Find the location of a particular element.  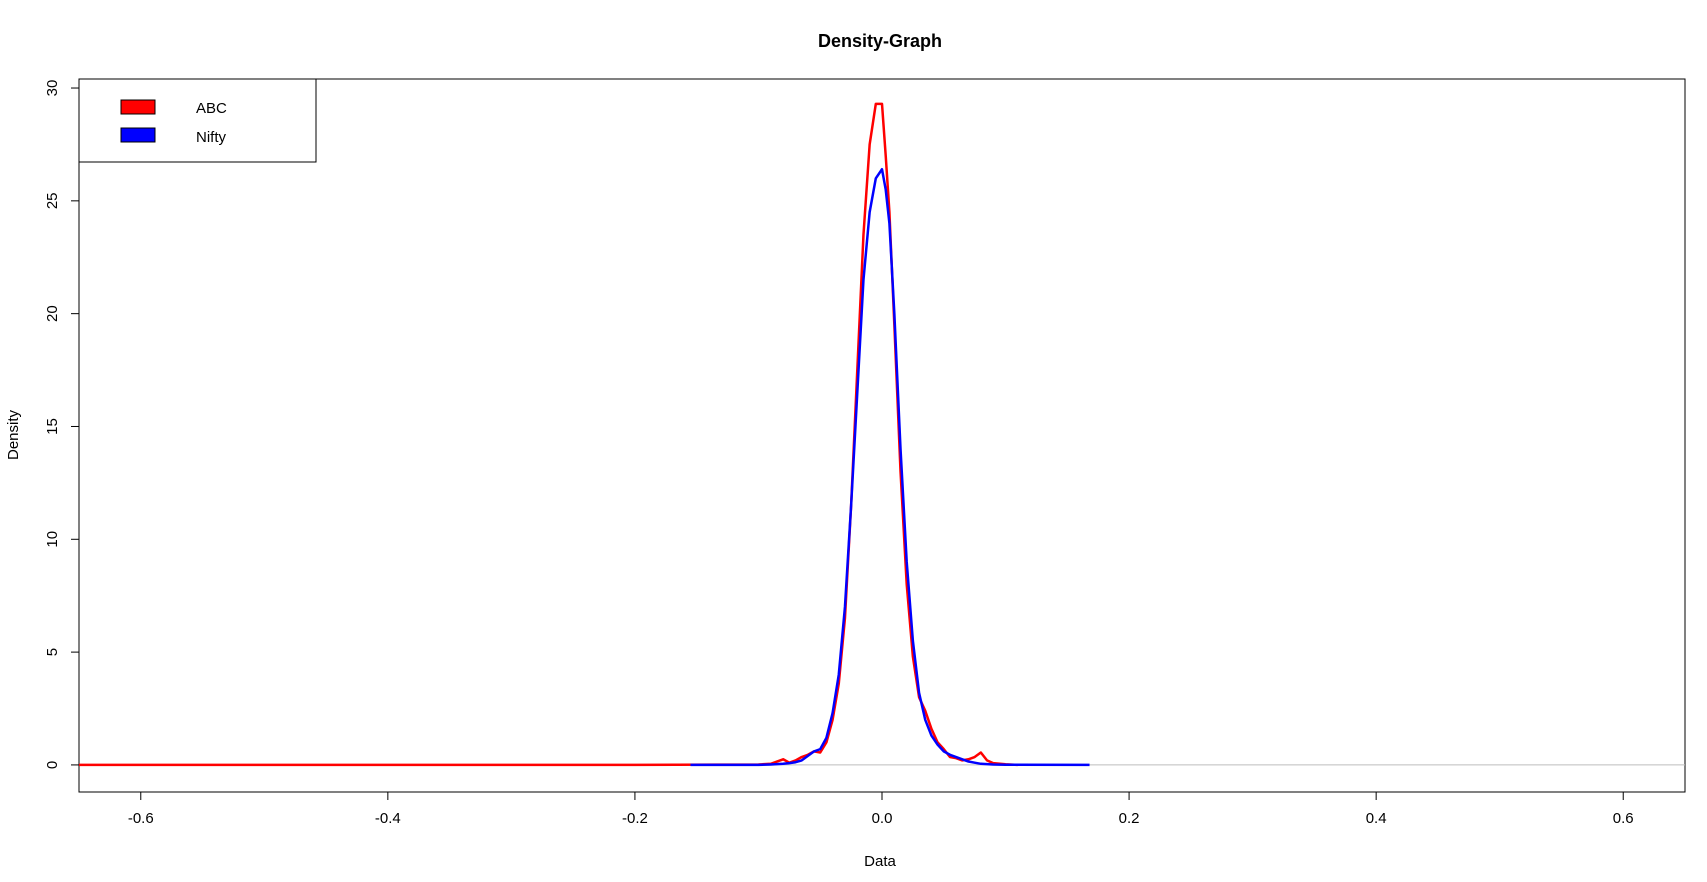

y-tick-label: 20 is located at coordinates (52, 313).